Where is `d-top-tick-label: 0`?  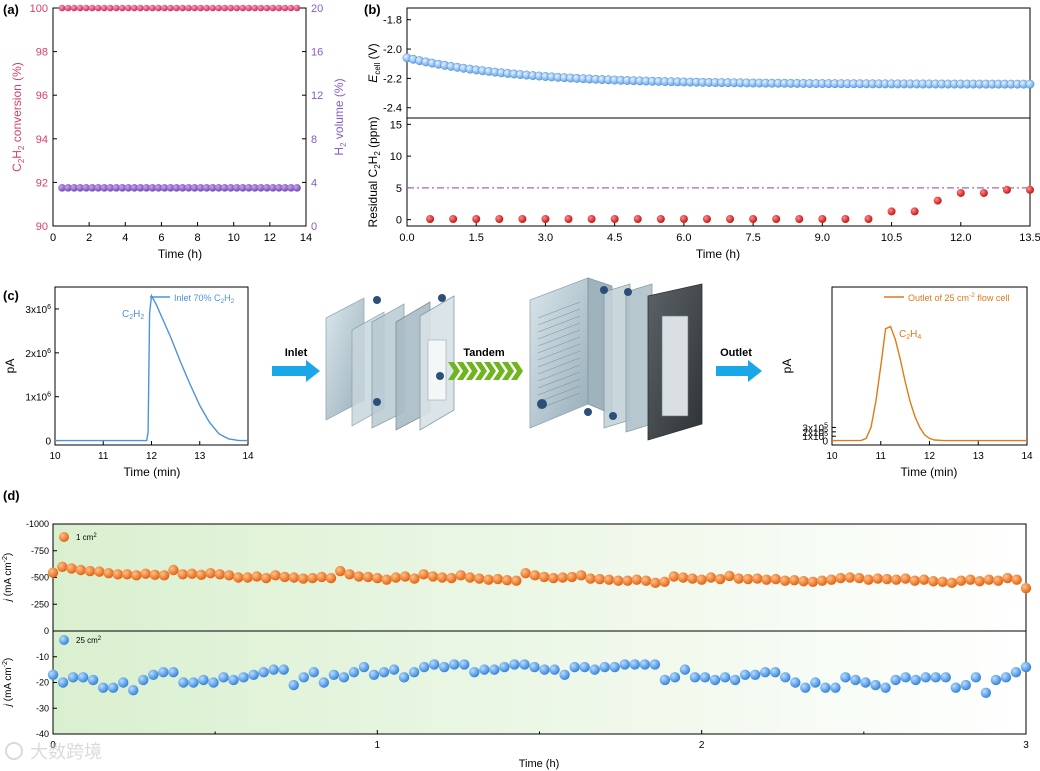
d-top-tick-label: 0 is located at coordinates (46, 631).